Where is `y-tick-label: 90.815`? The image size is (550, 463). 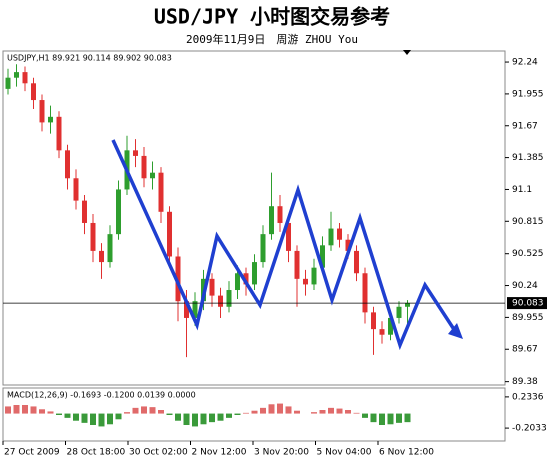 y-tick-label: 90.815 is located at coordinates (528, 222).